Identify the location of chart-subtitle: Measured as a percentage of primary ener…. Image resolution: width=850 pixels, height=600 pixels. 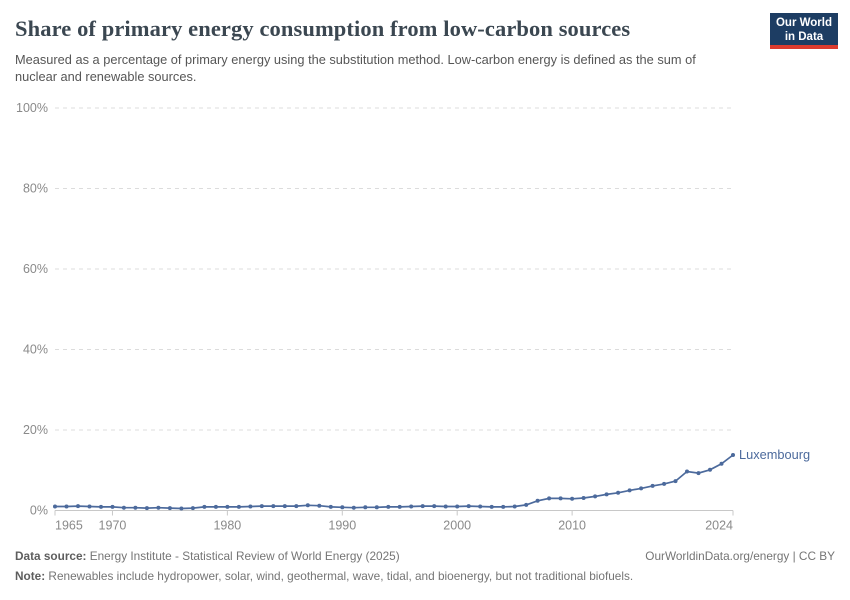
(355, 68).